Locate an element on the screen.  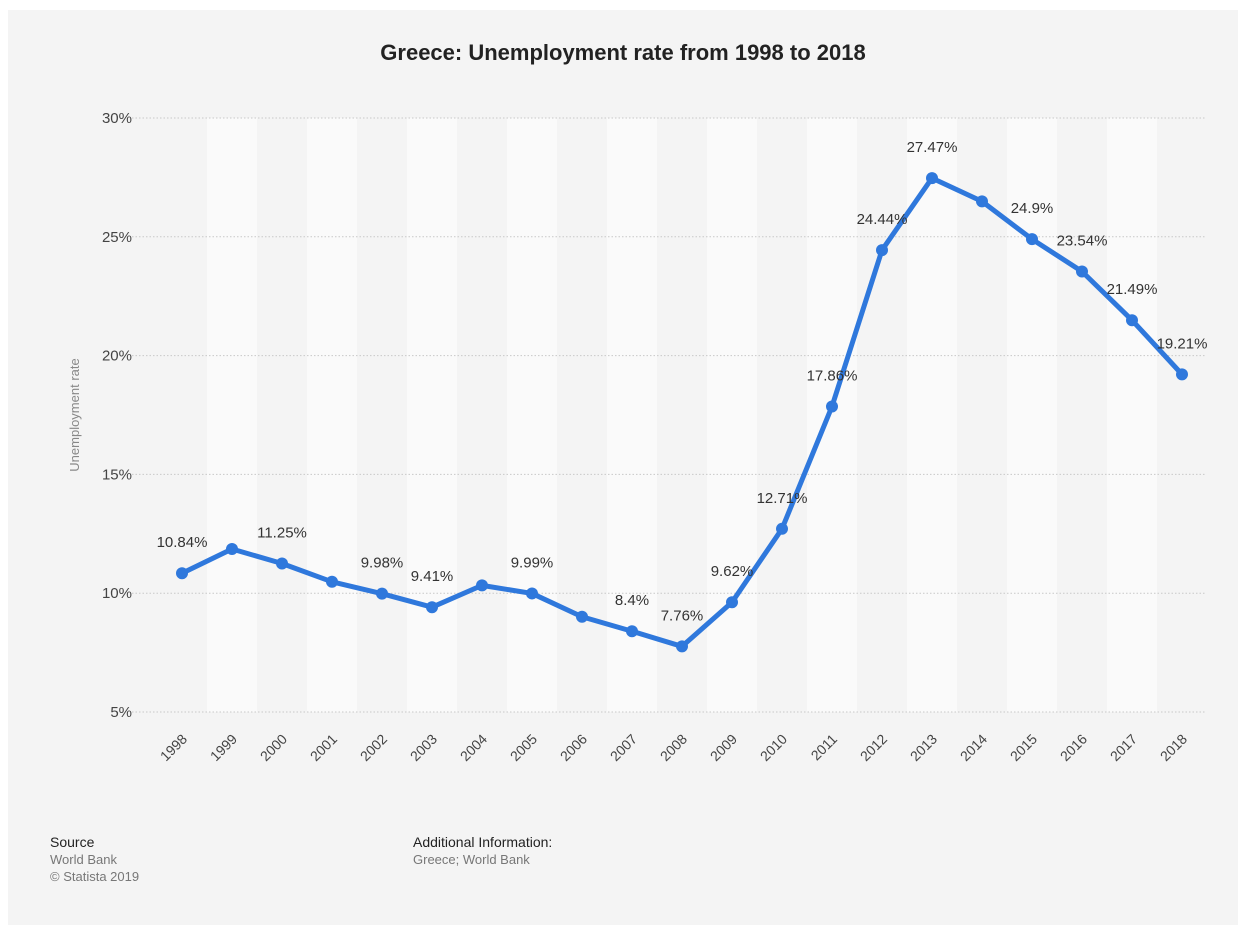
source-block: Source World Bank © Statista 2019 is located at coordinates (94, 859).